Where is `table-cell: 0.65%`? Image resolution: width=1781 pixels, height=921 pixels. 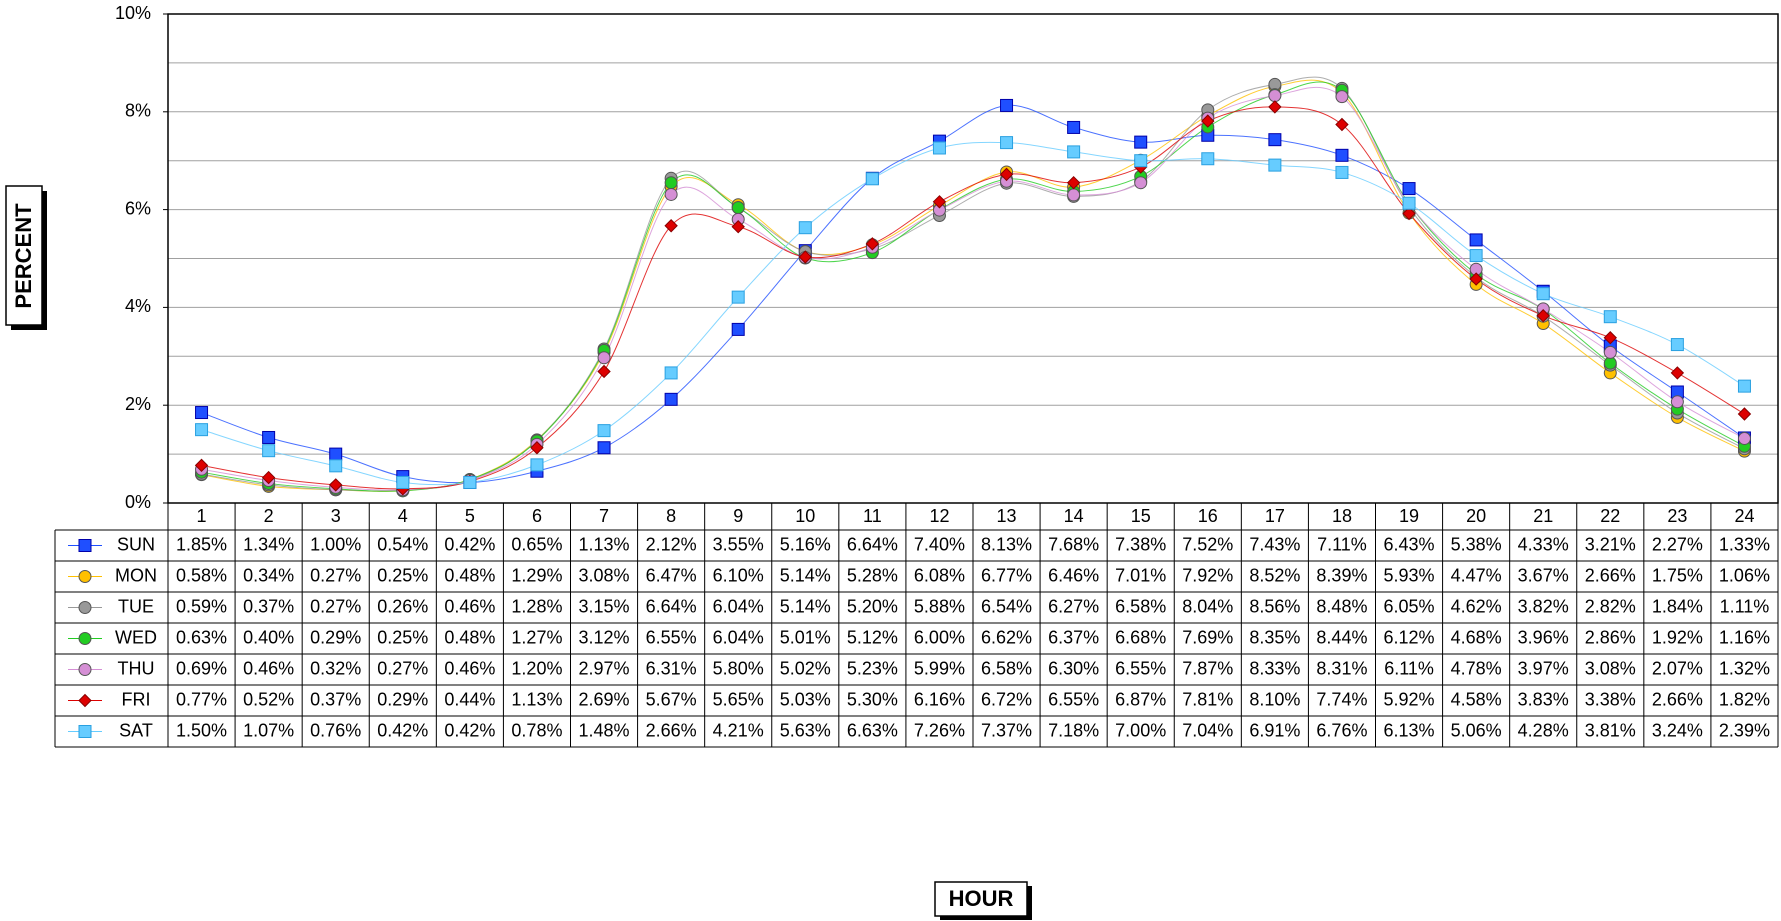
table-cell: 0.65% is located at coordinates (536, 544).